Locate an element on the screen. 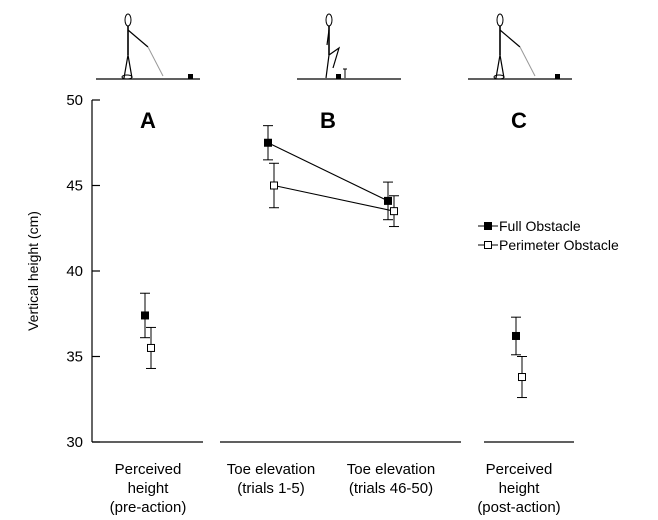  category-label: Perceived height (post-action) is located at coordinates (518, 488).